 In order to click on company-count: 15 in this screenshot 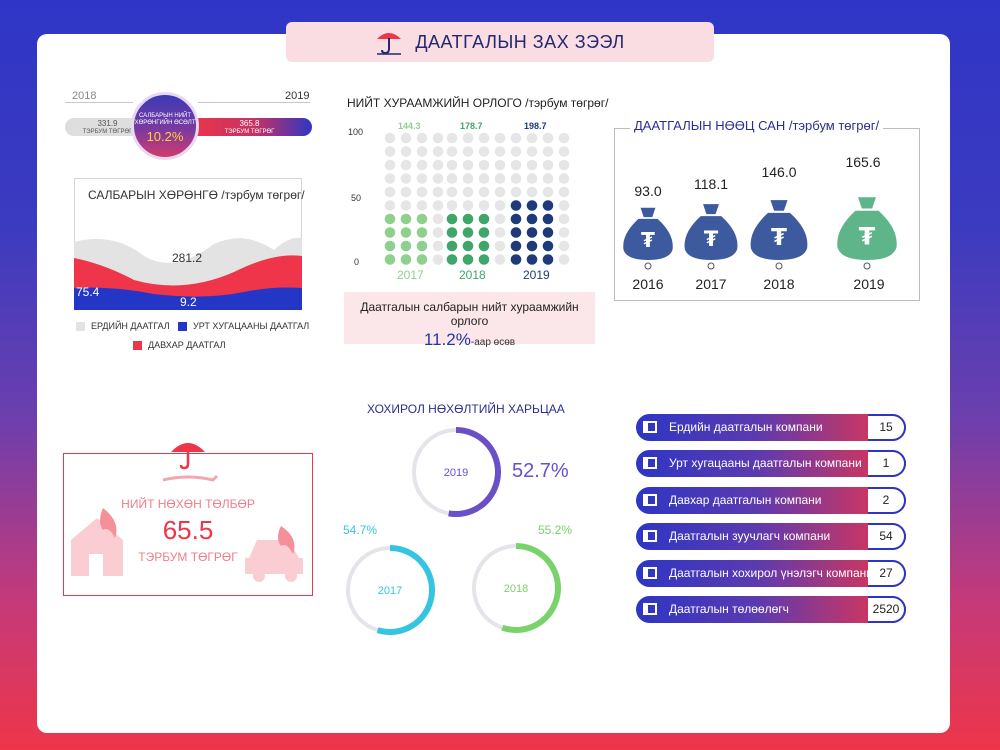, I will do `click(887, 427)`.